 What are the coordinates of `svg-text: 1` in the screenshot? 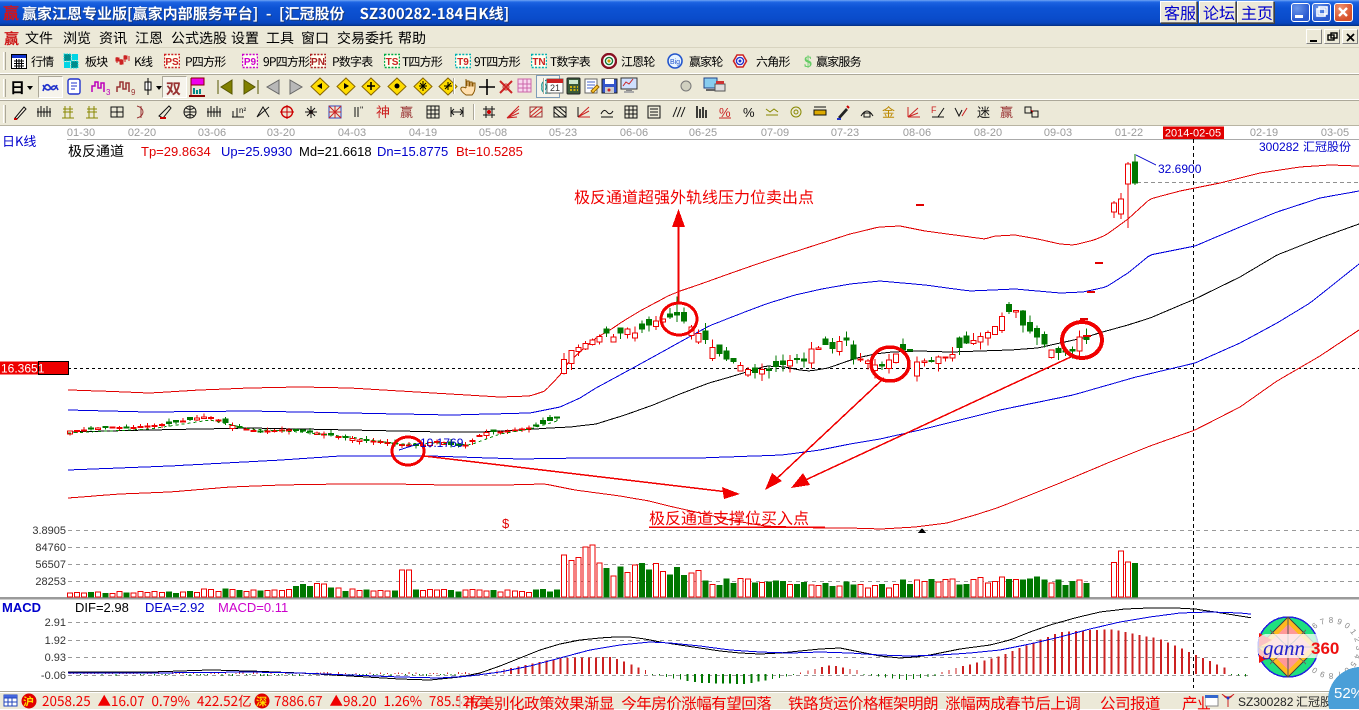 It's located at (1353, 631).